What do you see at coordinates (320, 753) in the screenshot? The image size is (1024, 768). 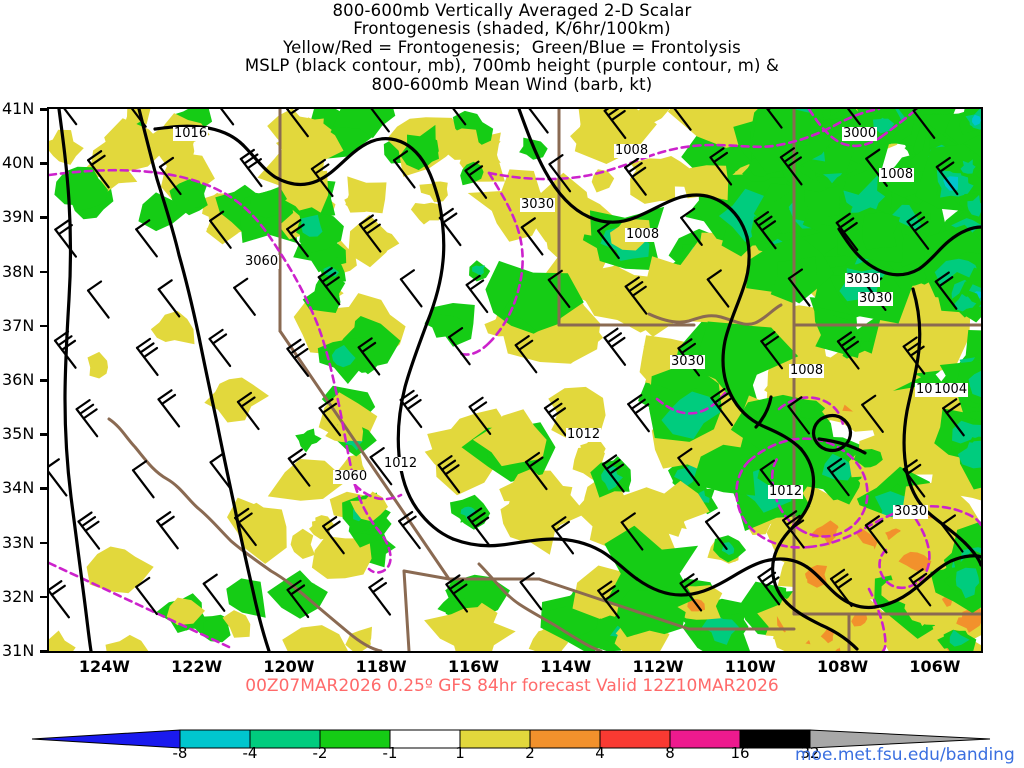 I see `colorbar-tick: -2` at bounding box center [320, 753].